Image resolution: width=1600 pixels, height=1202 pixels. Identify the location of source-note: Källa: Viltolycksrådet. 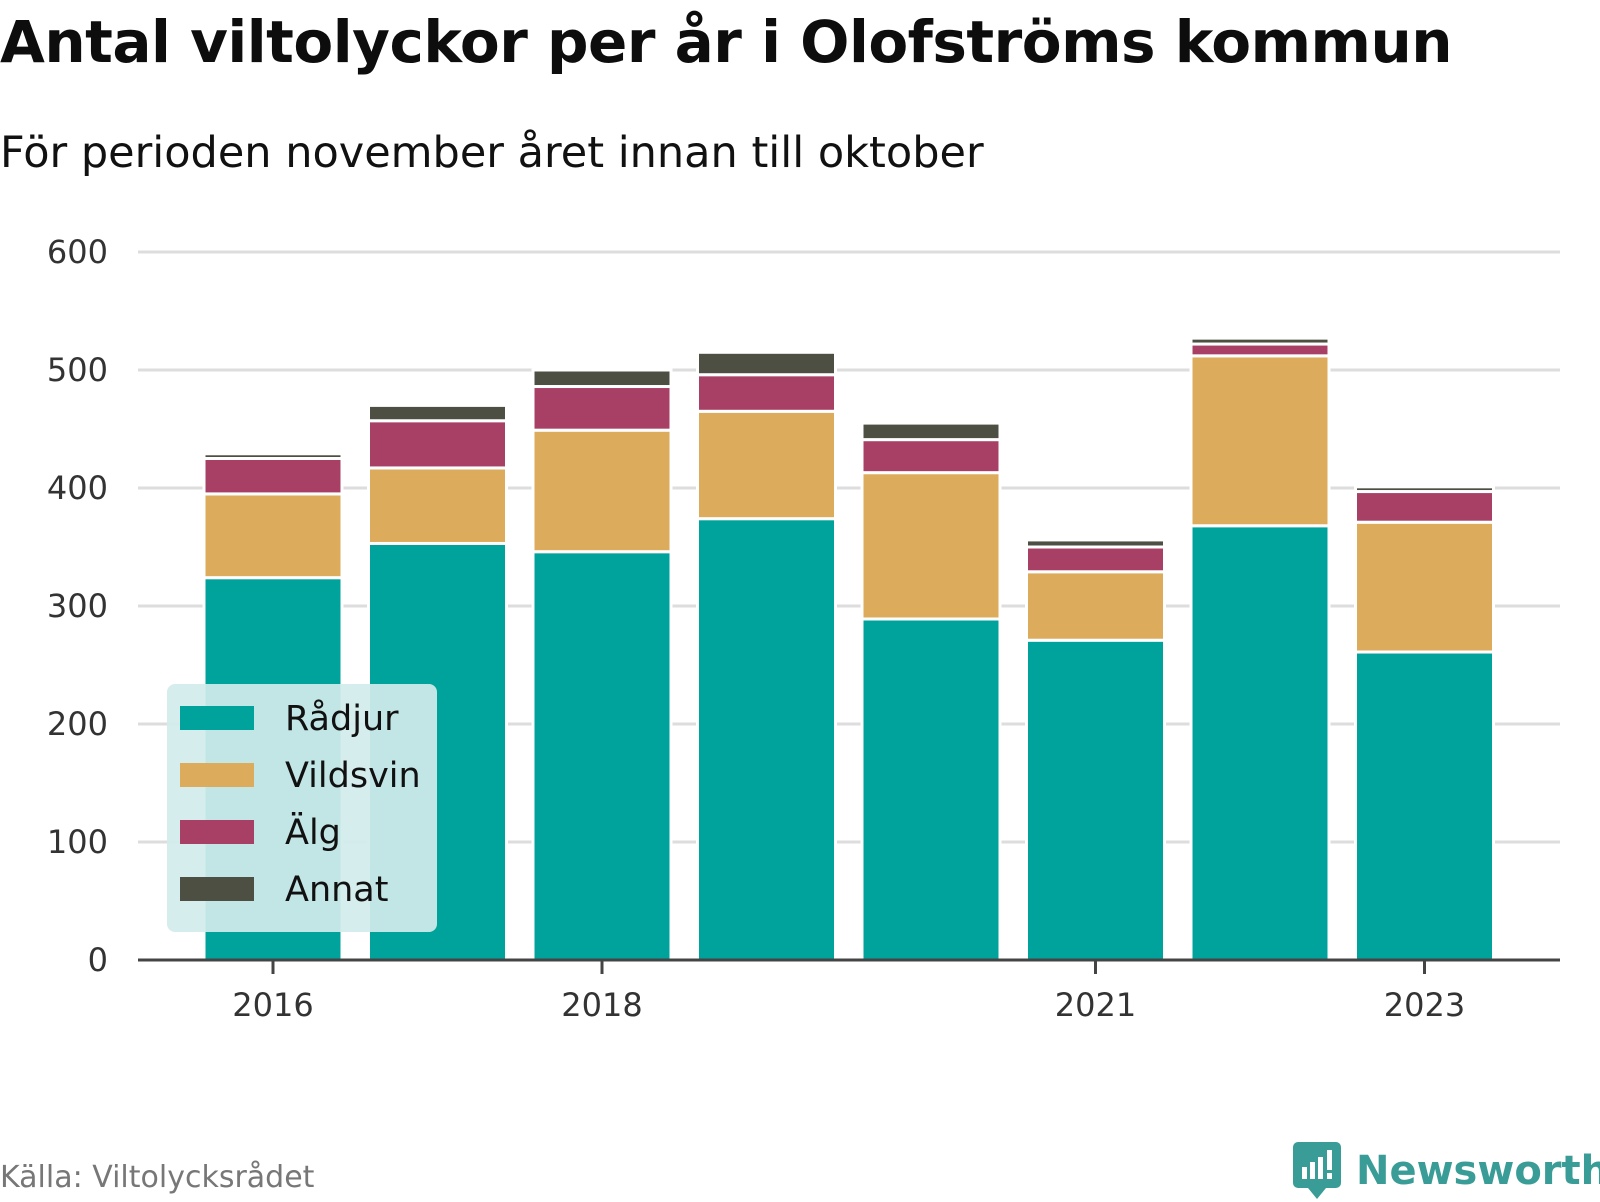
(157, 1177).